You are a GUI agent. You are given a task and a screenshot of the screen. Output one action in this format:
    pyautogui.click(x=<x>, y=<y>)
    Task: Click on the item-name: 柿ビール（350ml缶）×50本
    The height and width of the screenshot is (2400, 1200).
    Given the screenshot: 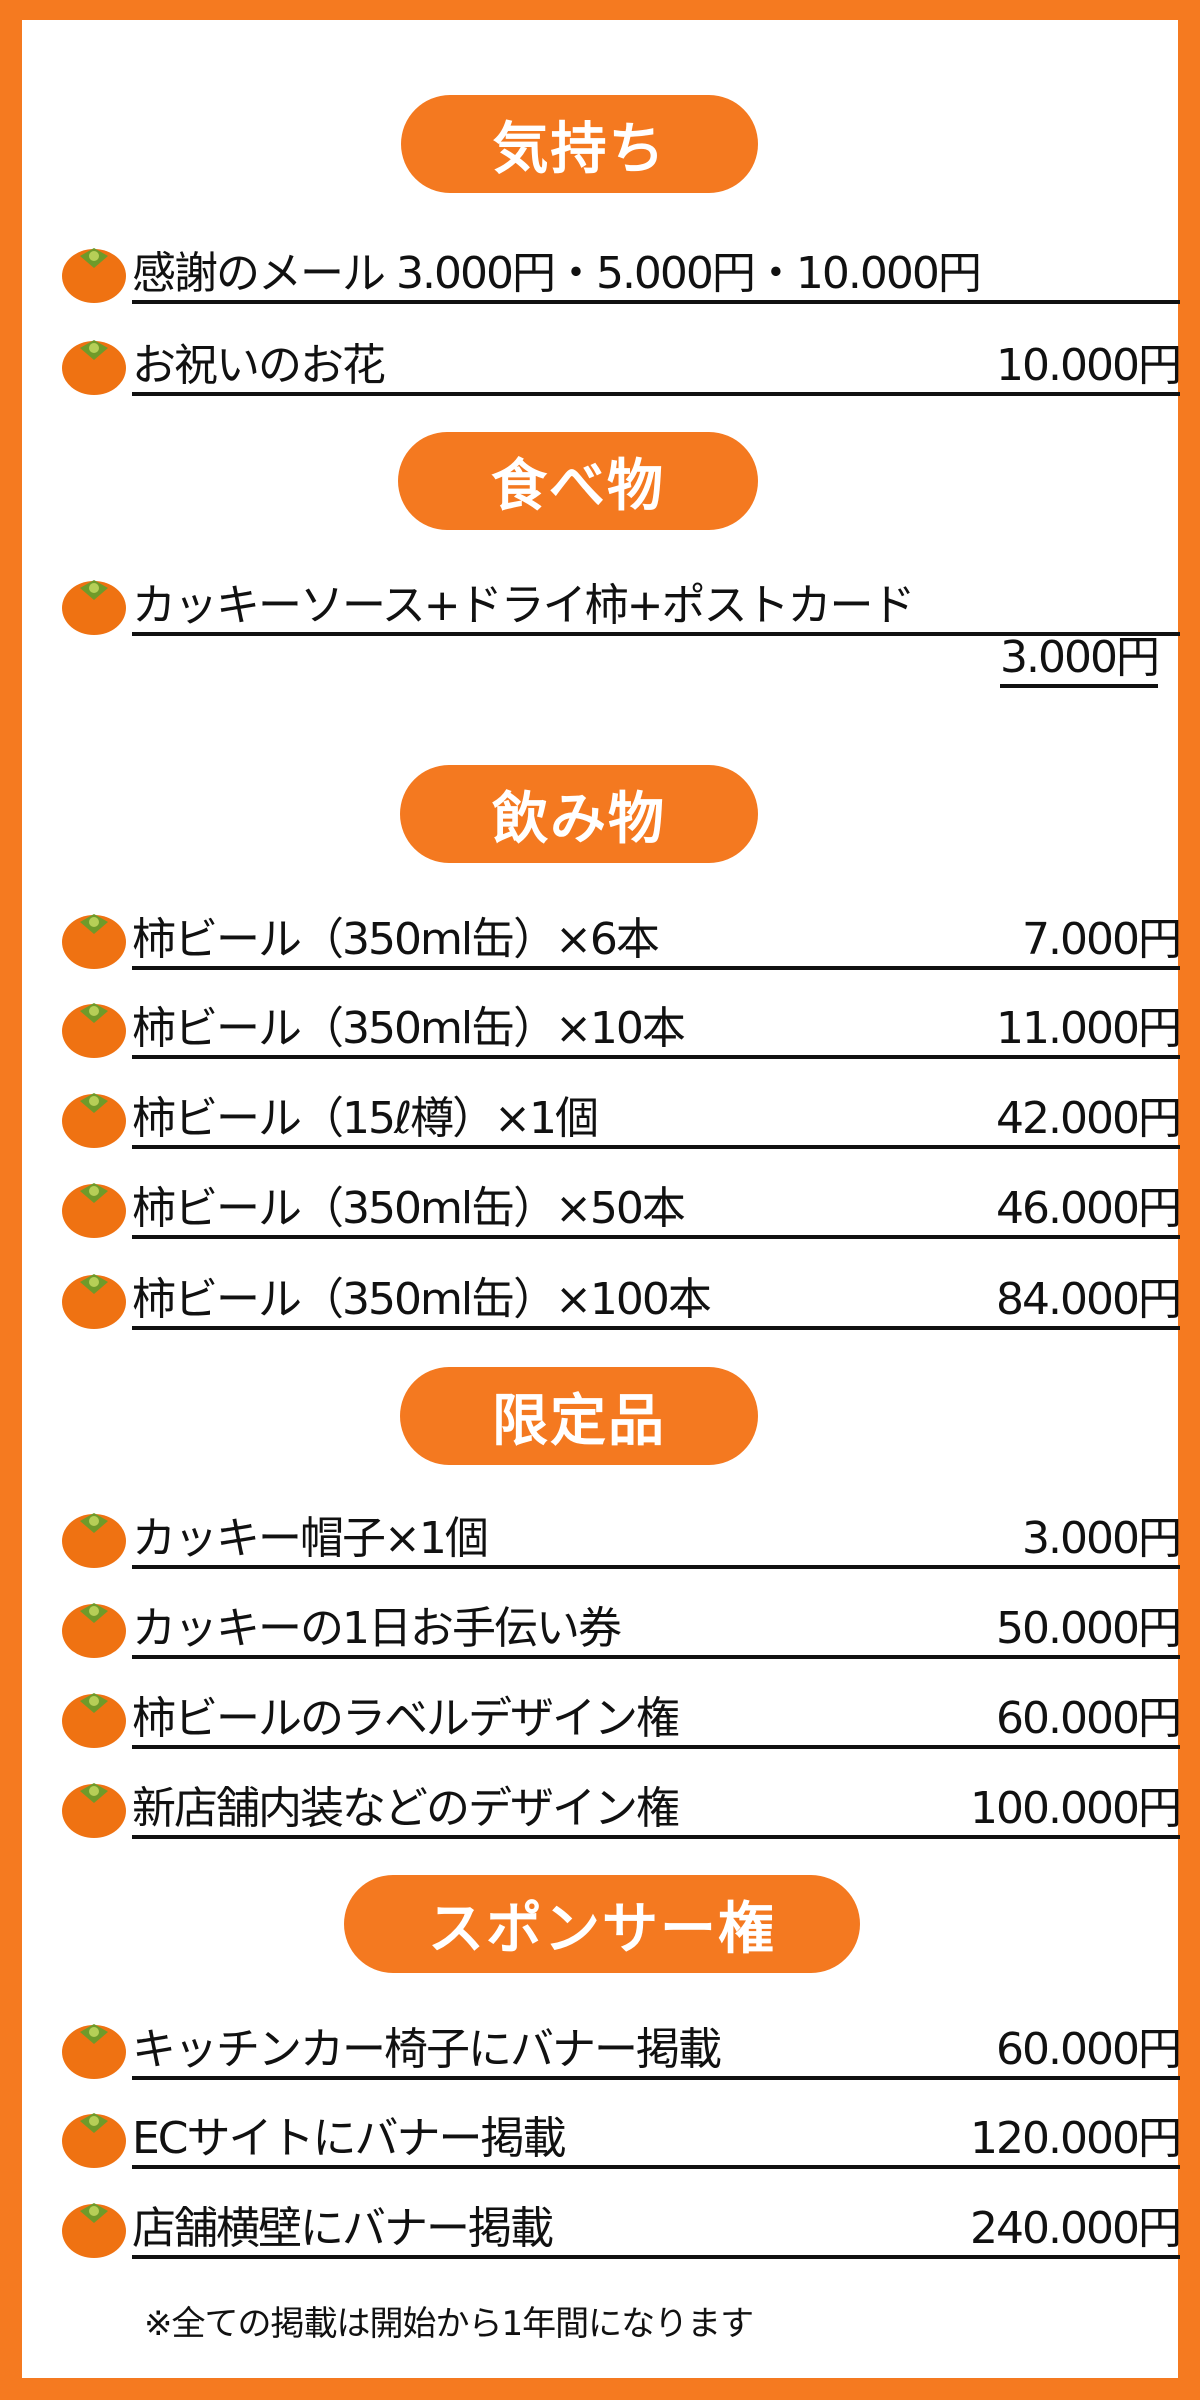 What is the action you would take?
    pyautogui.click(x=409, y=1208)
    